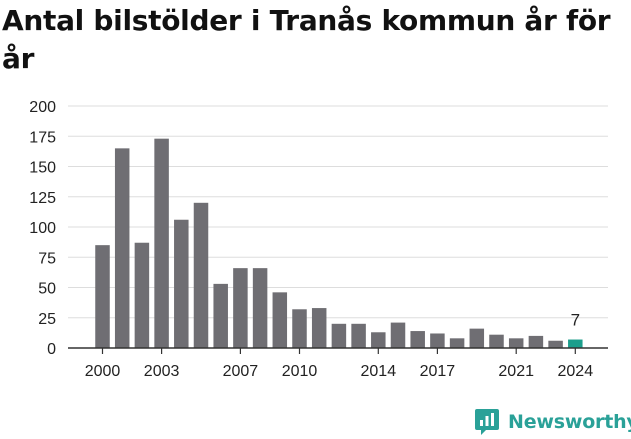 The height and width of the screenshot is (439, 631). Describe the element at coordinates (42, 168) in the screenshot. I see `y-tick-label: 150` at that location.